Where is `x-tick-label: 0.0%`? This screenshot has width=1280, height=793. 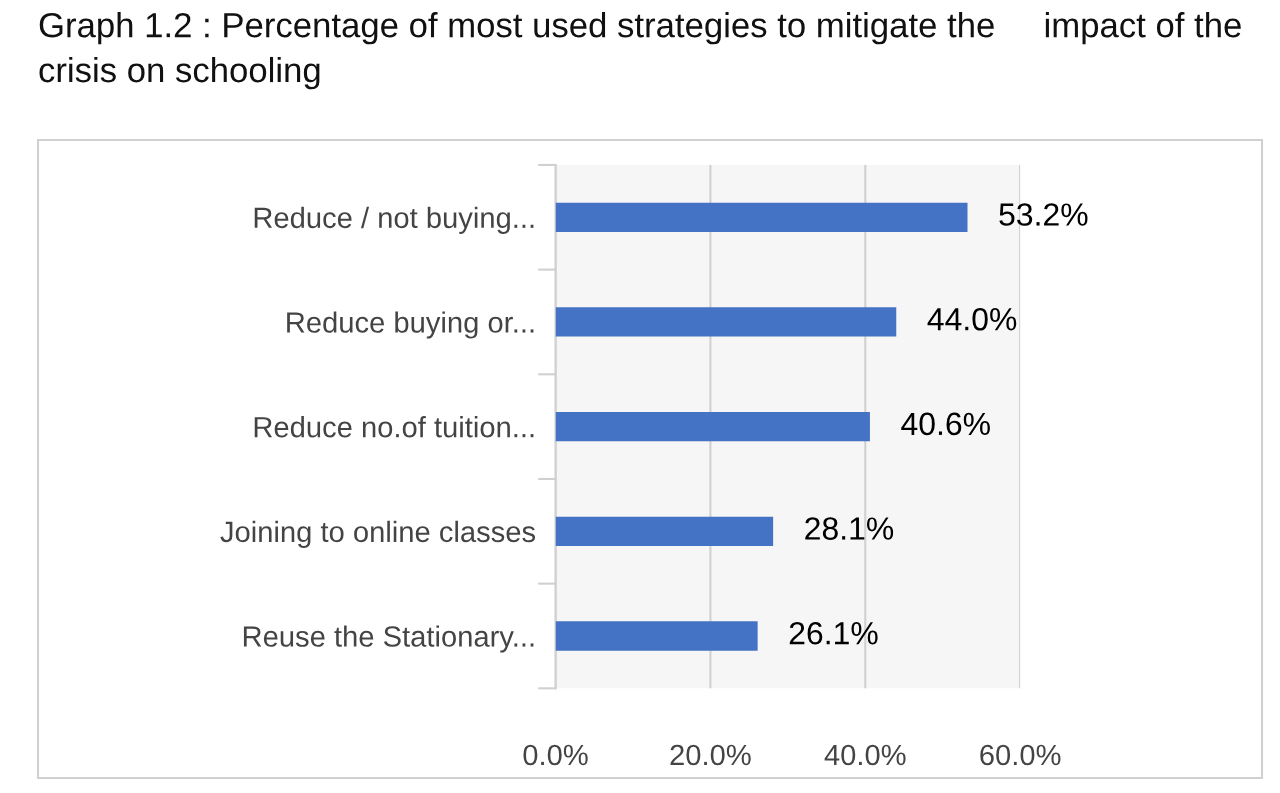 x-tick-label: 0.0% is located at coordinates (555, 755).